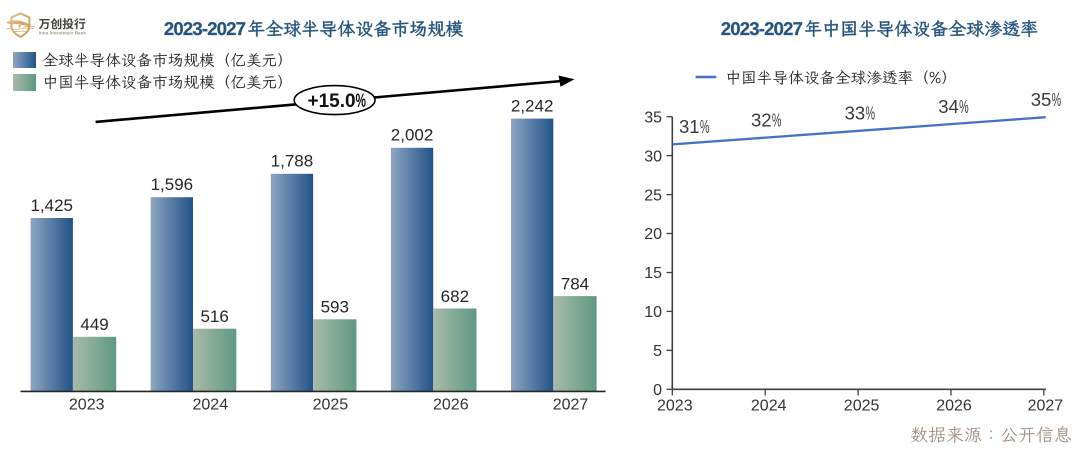  I want to click on svg-text: 1,425, so click(51, 205).